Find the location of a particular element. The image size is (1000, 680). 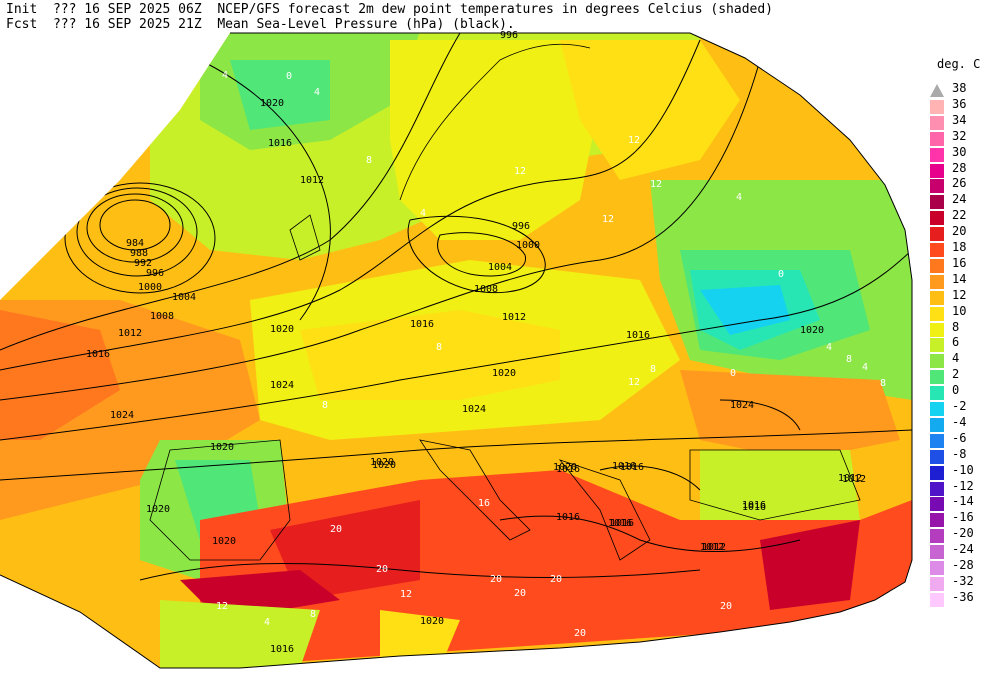

isobar-label: 992 is located at coordinates (143, 263).